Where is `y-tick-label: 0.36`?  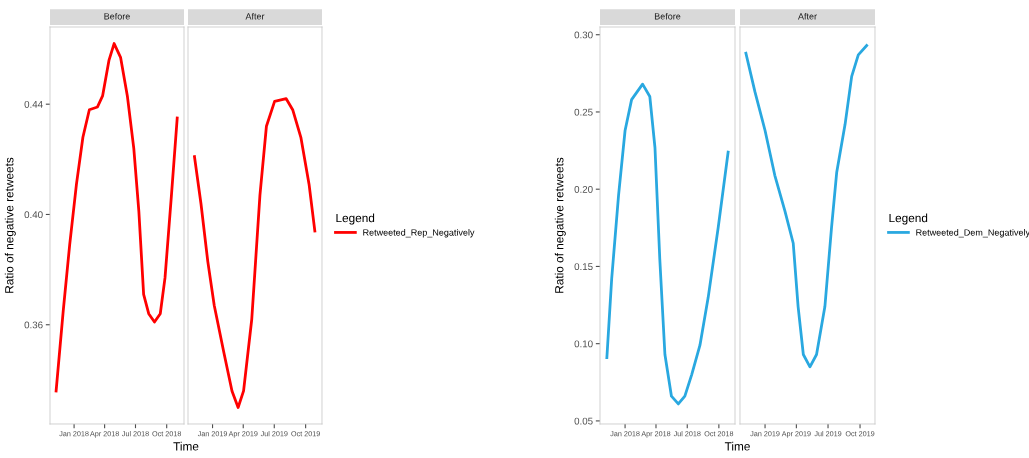 y-tick-label: 0.36 is located at coordinates (33, 325).